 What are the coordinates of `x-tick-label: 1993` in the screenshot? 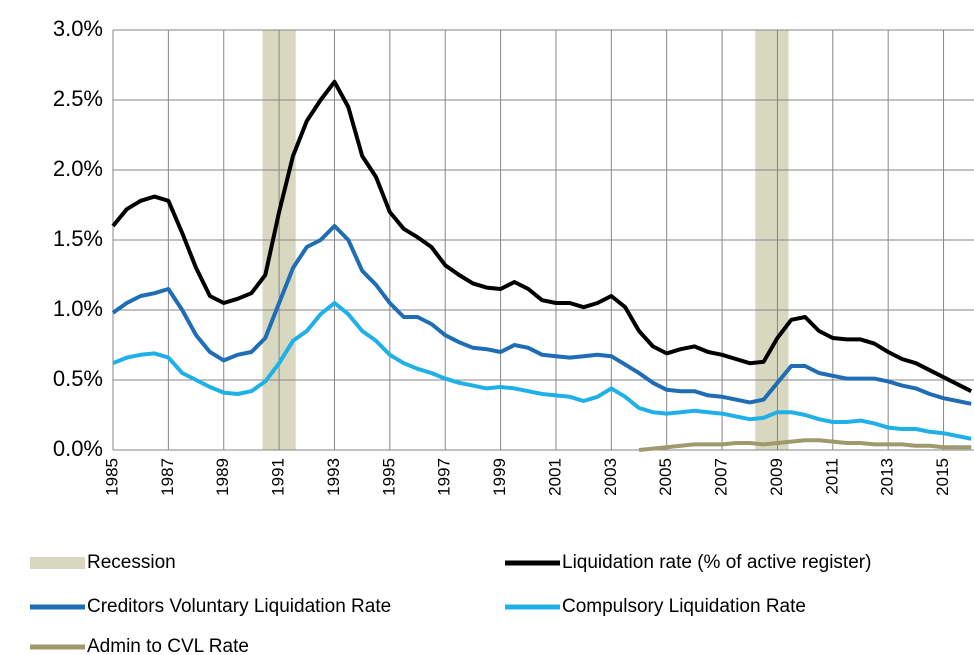 It's located at (333, 477).